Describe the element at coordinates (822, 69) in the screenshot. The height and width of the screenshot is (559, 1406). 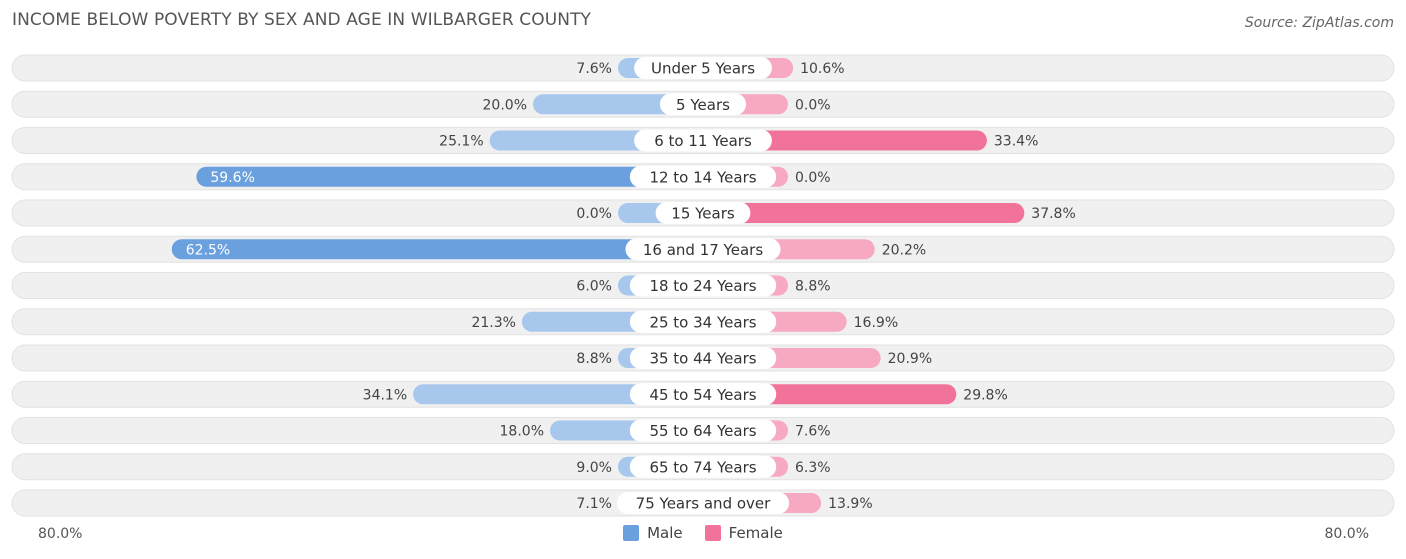
I see `female-value-label: 10.6%` at that location.